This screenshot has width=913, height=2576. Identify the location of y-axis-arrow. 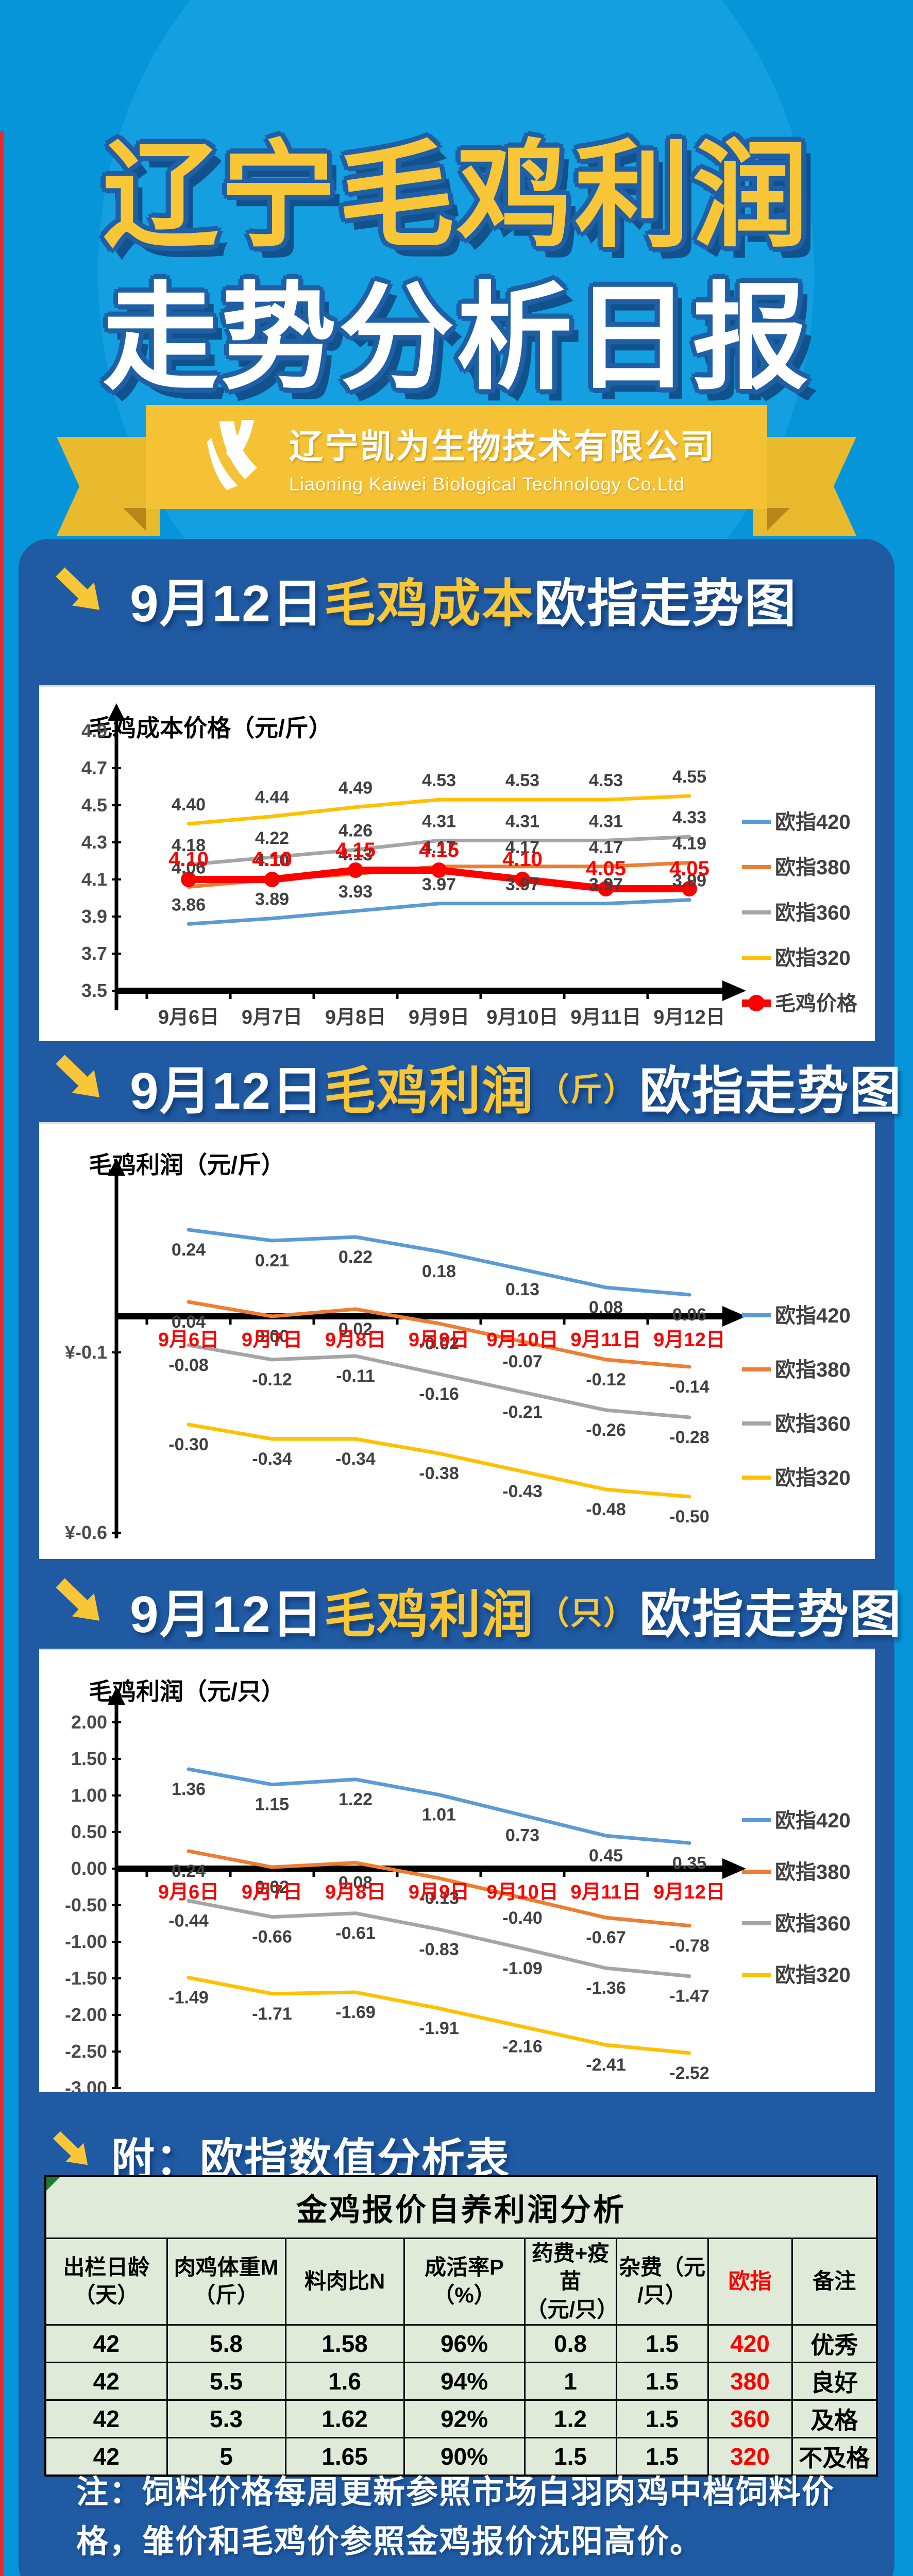
(117, 1167).